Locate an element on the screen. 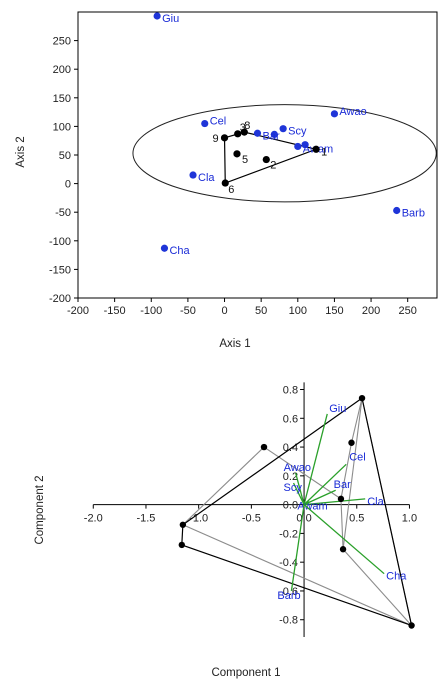  loading-label: Awam is located at coordinates (312, 507).